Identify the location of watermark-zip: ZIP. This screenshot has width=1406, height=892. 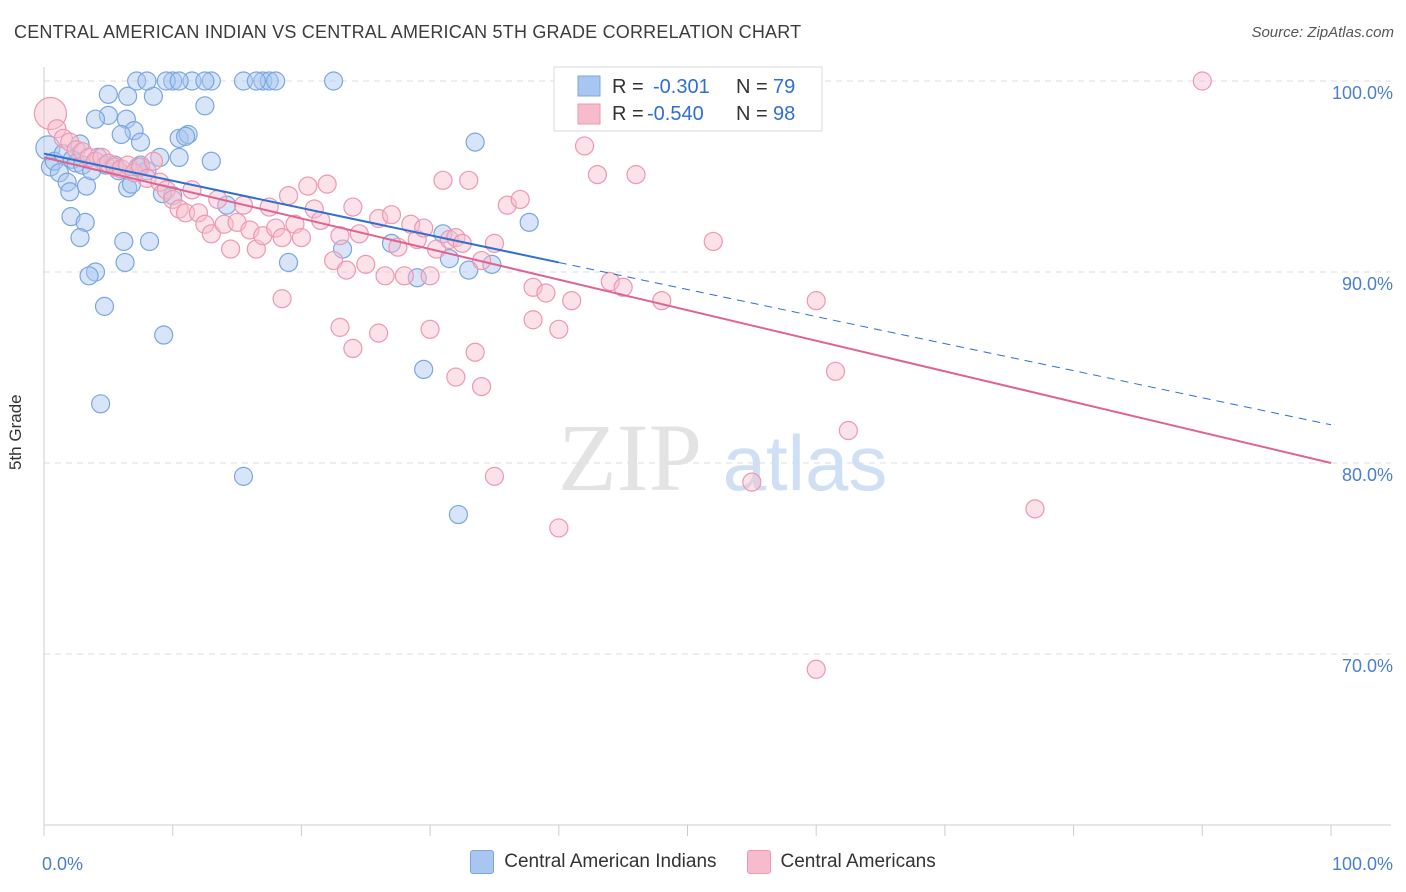
(630, 457).